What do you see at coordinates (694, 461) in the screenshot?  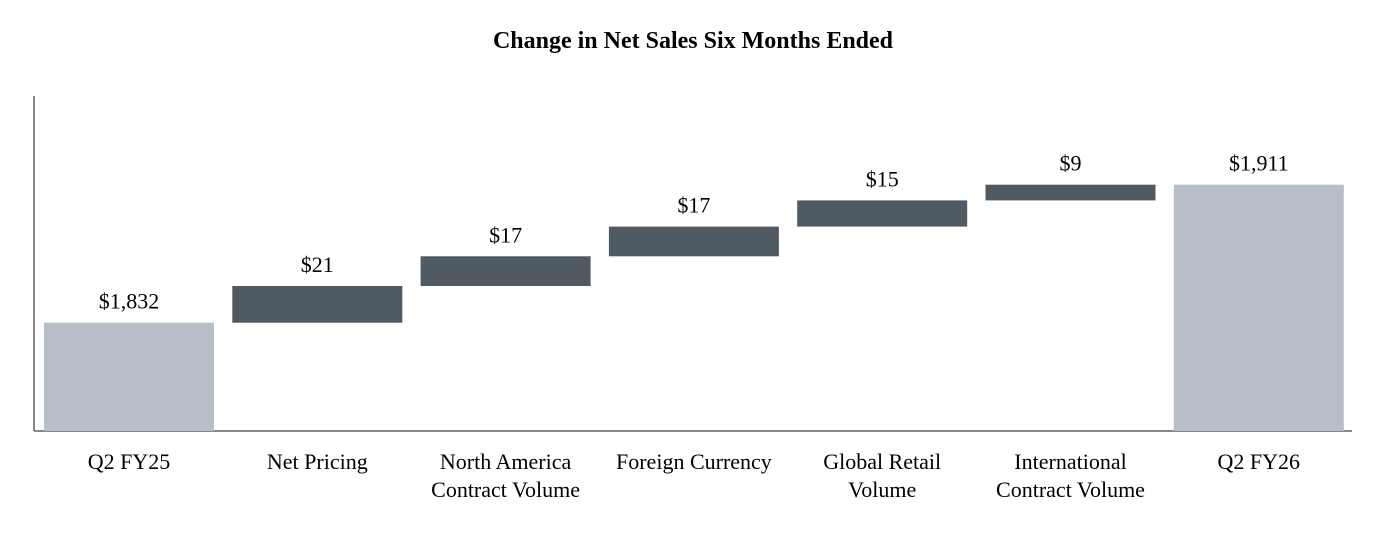 I see `category-label-3-0: Foreign Currency` at bounding box center [694, 461].